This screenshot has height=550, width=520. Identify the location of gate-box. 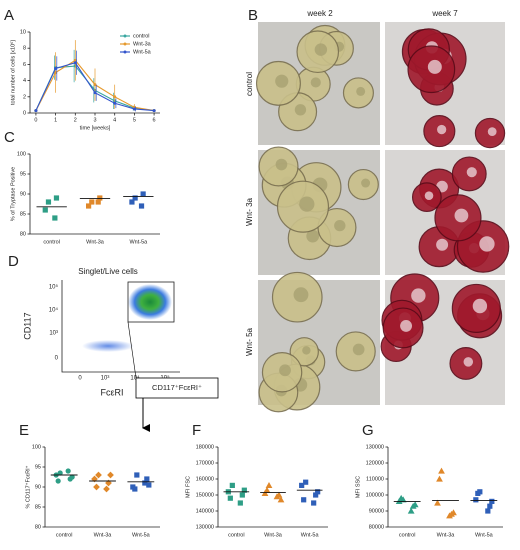
(177, 388).